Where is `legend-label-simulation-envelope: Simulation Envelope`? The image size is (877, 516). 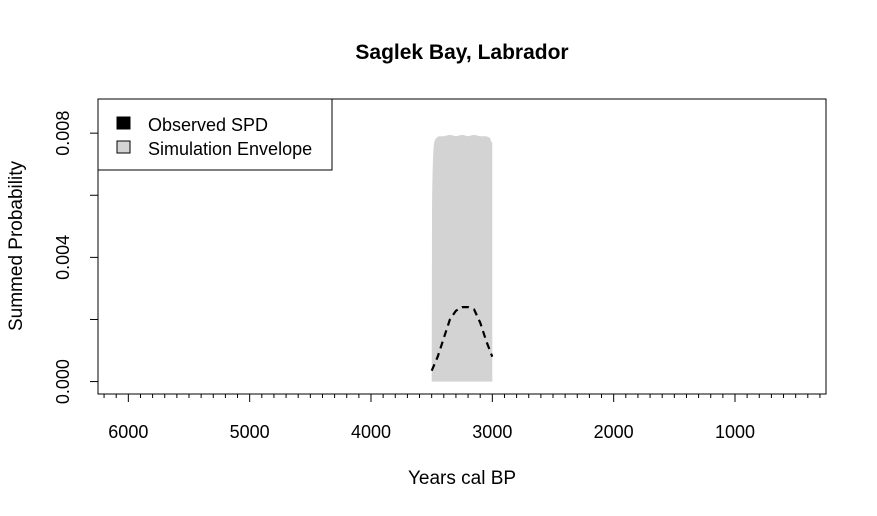
legend-label-simulation-envelope: Simulation Envelope is located at coordinates (230, 149).